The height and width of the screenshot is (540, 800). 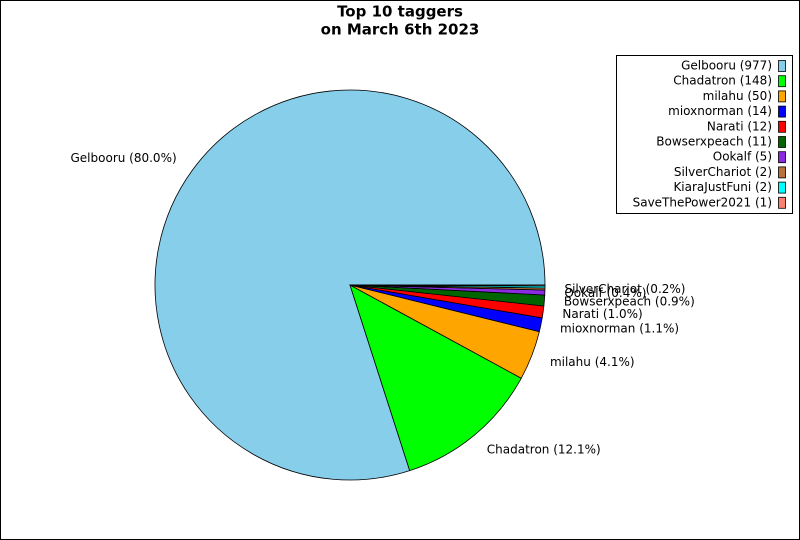 I want to click on legend-label: Narati (12), so click(x=739, y=126).